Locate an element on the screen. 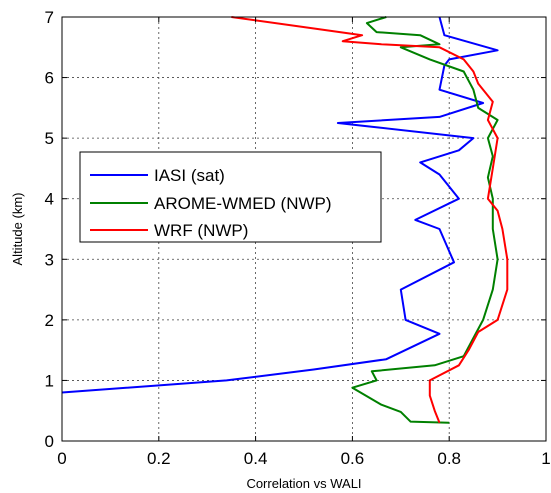  legend-label-wrf: WRF (NWP) is located at coordinates (201, 230).